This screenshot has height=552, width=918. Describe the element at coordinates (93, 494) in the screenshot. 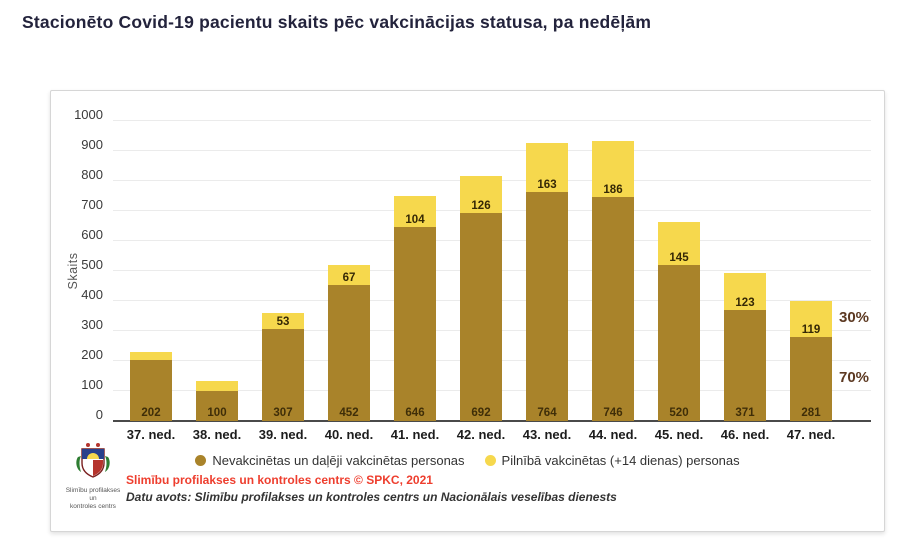

I see `logo-caption-line1: Slimību profilakses un` at that location.